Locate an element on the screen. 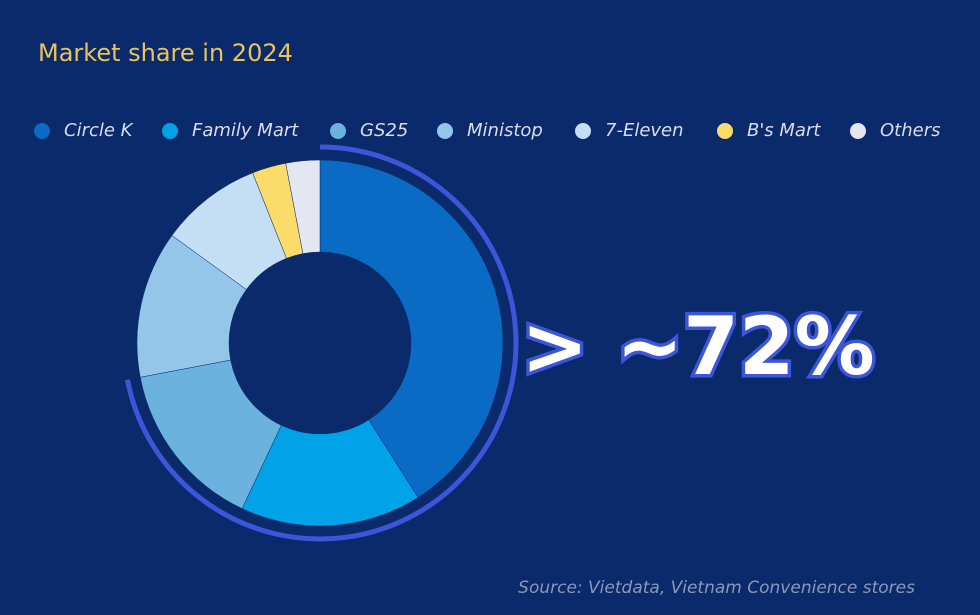  legend-text: 7-Eleven is located at coordinates (644, 130).